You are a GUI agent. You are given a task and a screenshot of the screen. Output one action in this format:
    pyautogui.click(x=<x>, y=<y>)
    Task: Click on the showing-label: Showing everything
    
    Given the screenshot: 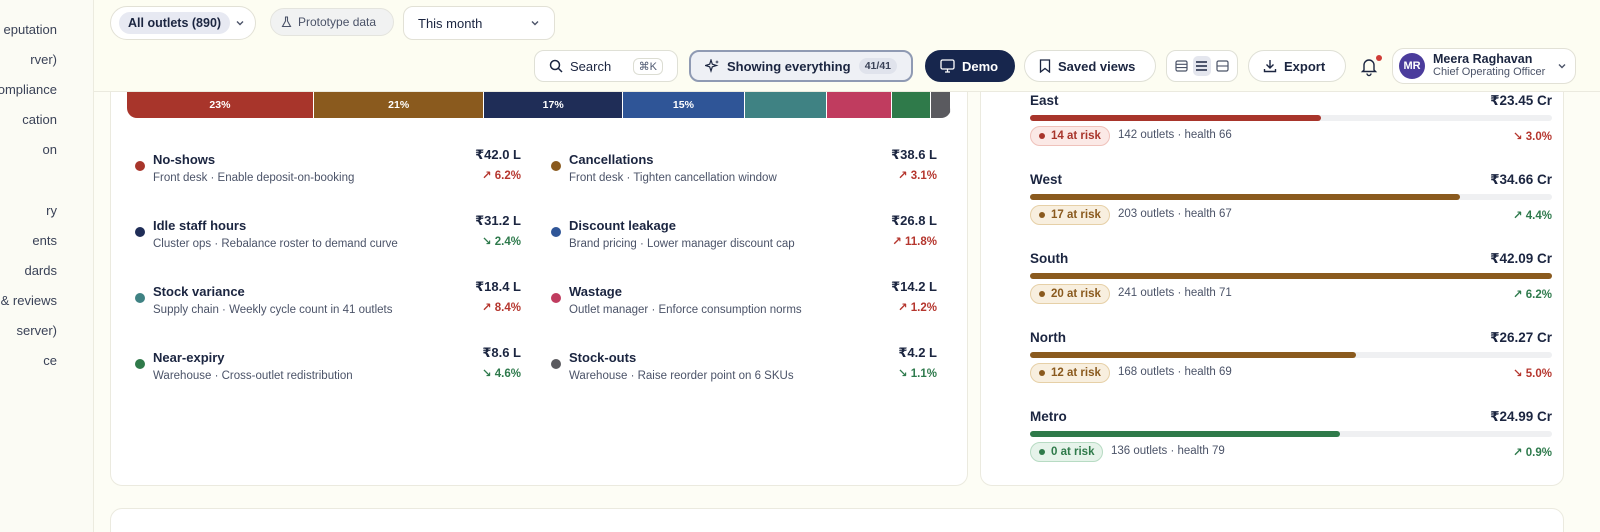 What is the action you would take?
    pyautogui.click(x=789, y=66)
    